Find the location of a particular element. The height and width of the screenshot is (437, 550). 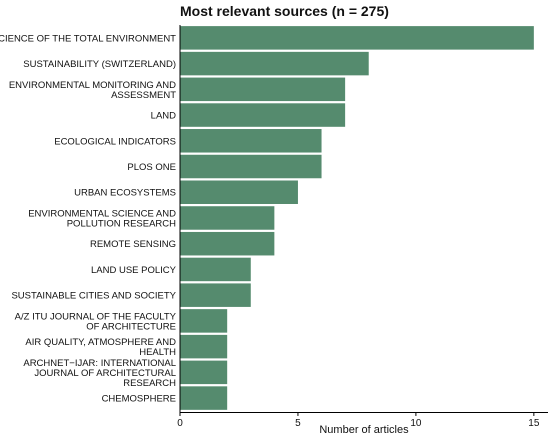

category-label: SUSTAINABLE CITIES AND SOCIETY is located at coordinates (93, 296).